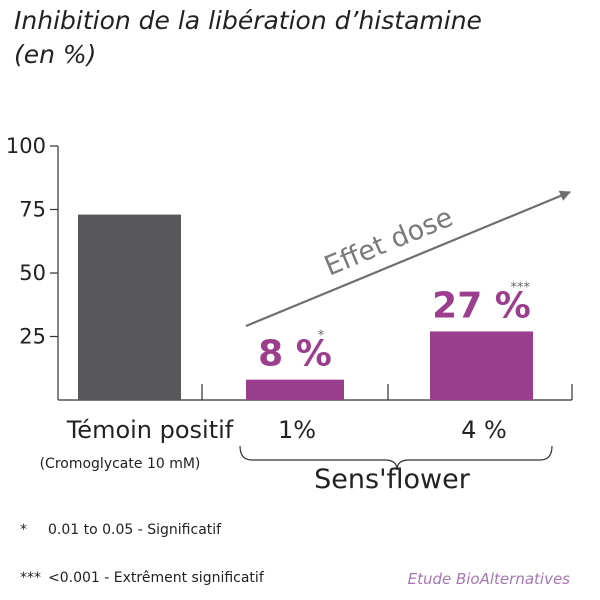 The height and width of the screenshot is (600, 600). What do you see at coordinates (26, 146) in the screenshot?
I see `y-tick-label: 100` at bounding box center [26, 146].